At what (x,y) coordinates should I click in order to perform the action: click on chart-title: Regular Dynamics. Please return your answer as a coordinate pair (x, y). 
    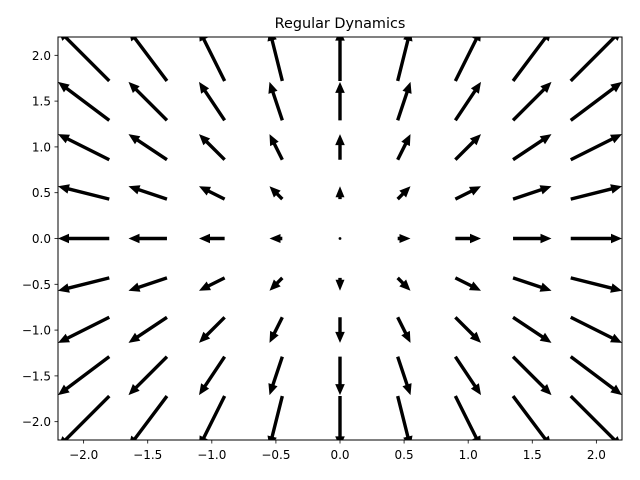
    Looking at the image, I should click on (340, 24).